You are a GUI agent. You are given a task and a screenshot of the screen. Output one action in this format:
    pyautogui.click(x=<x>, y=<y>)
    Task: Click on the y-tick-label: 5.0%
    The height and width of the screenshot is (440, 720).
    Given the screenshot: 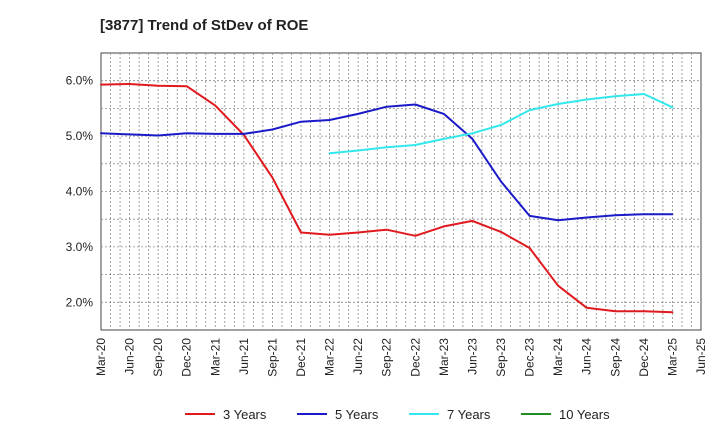 What is the action you would take?
    pyautogui.click(x=80, y=136)
    